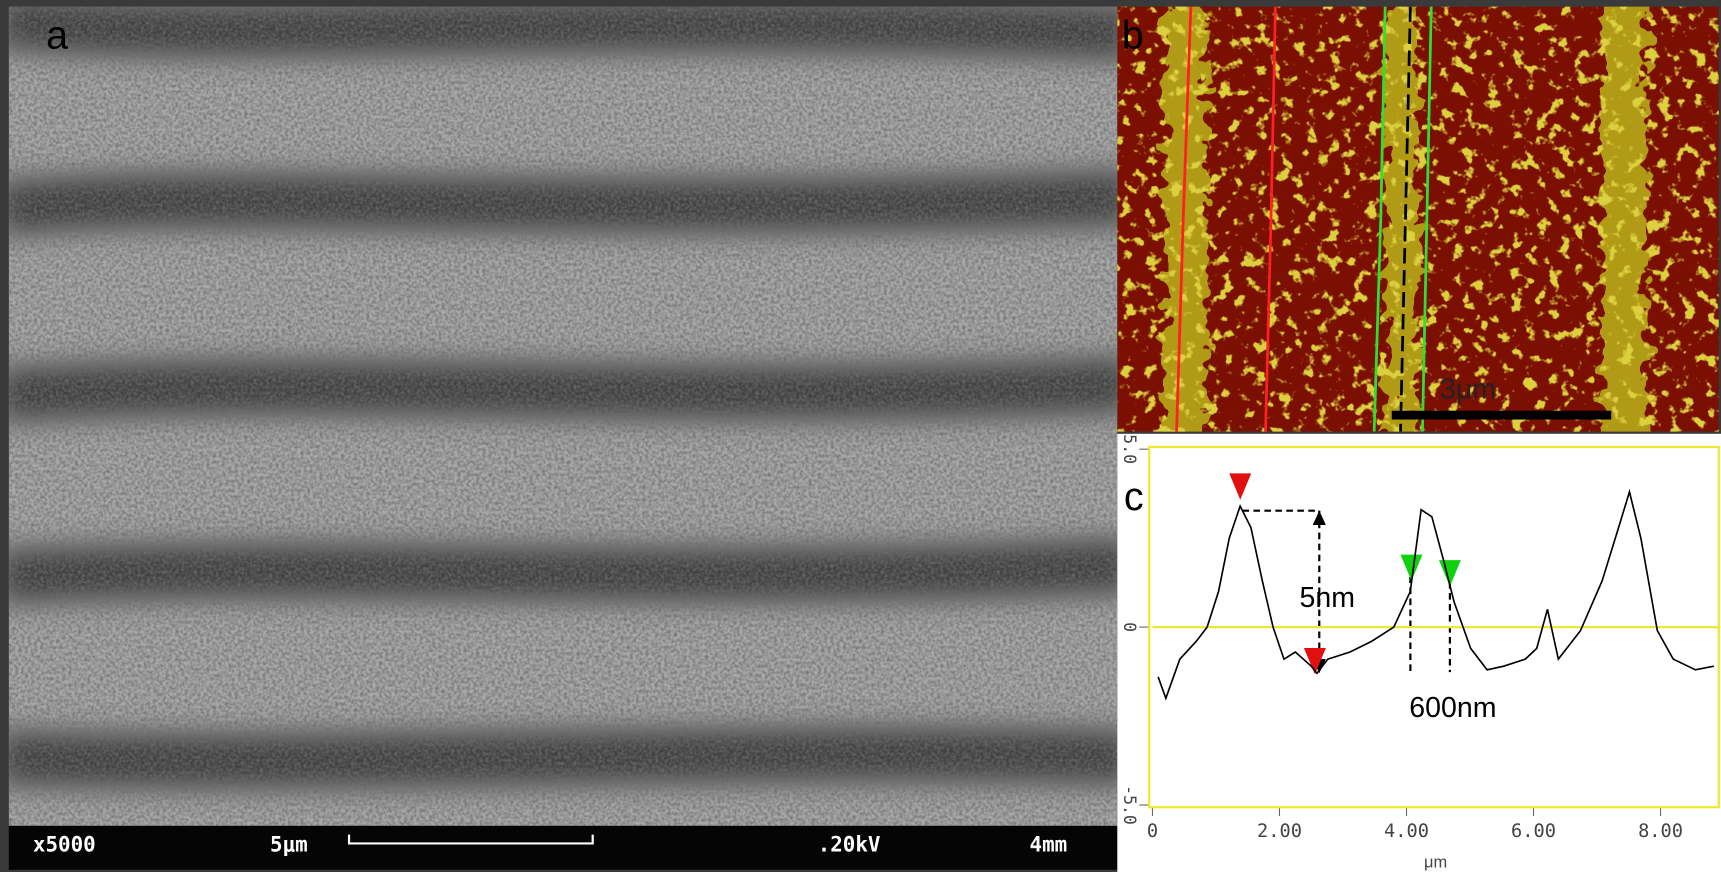  I want to click on y-tick-label: 0, so click(1129, 627).